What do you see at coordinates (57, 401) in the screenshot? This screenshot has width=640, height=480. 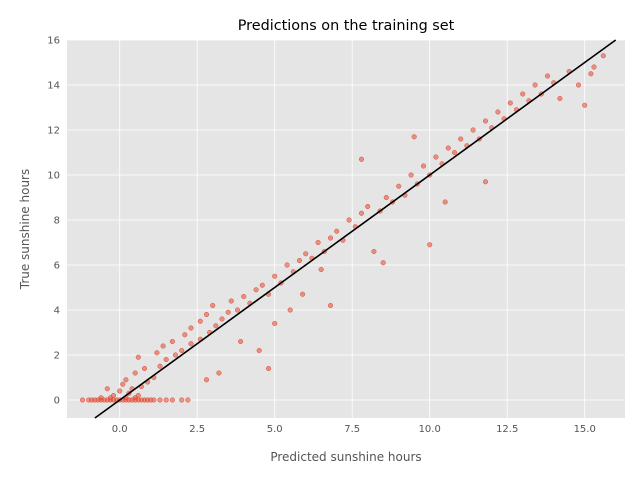 I see `y-tick-label: 0` at bounding box center [57, 401].